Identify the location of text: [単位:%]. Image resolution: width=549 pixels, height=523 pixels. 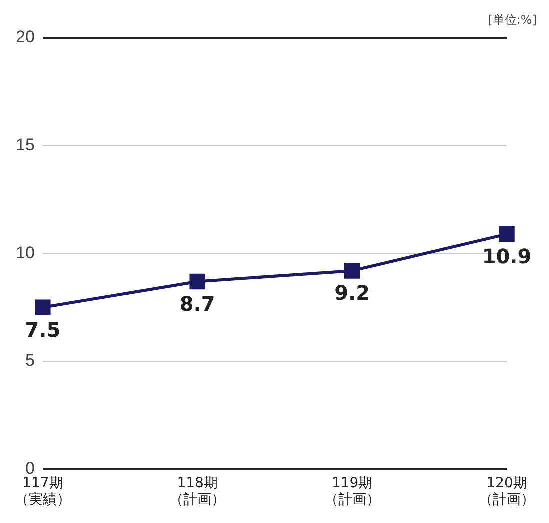
(512, 20).